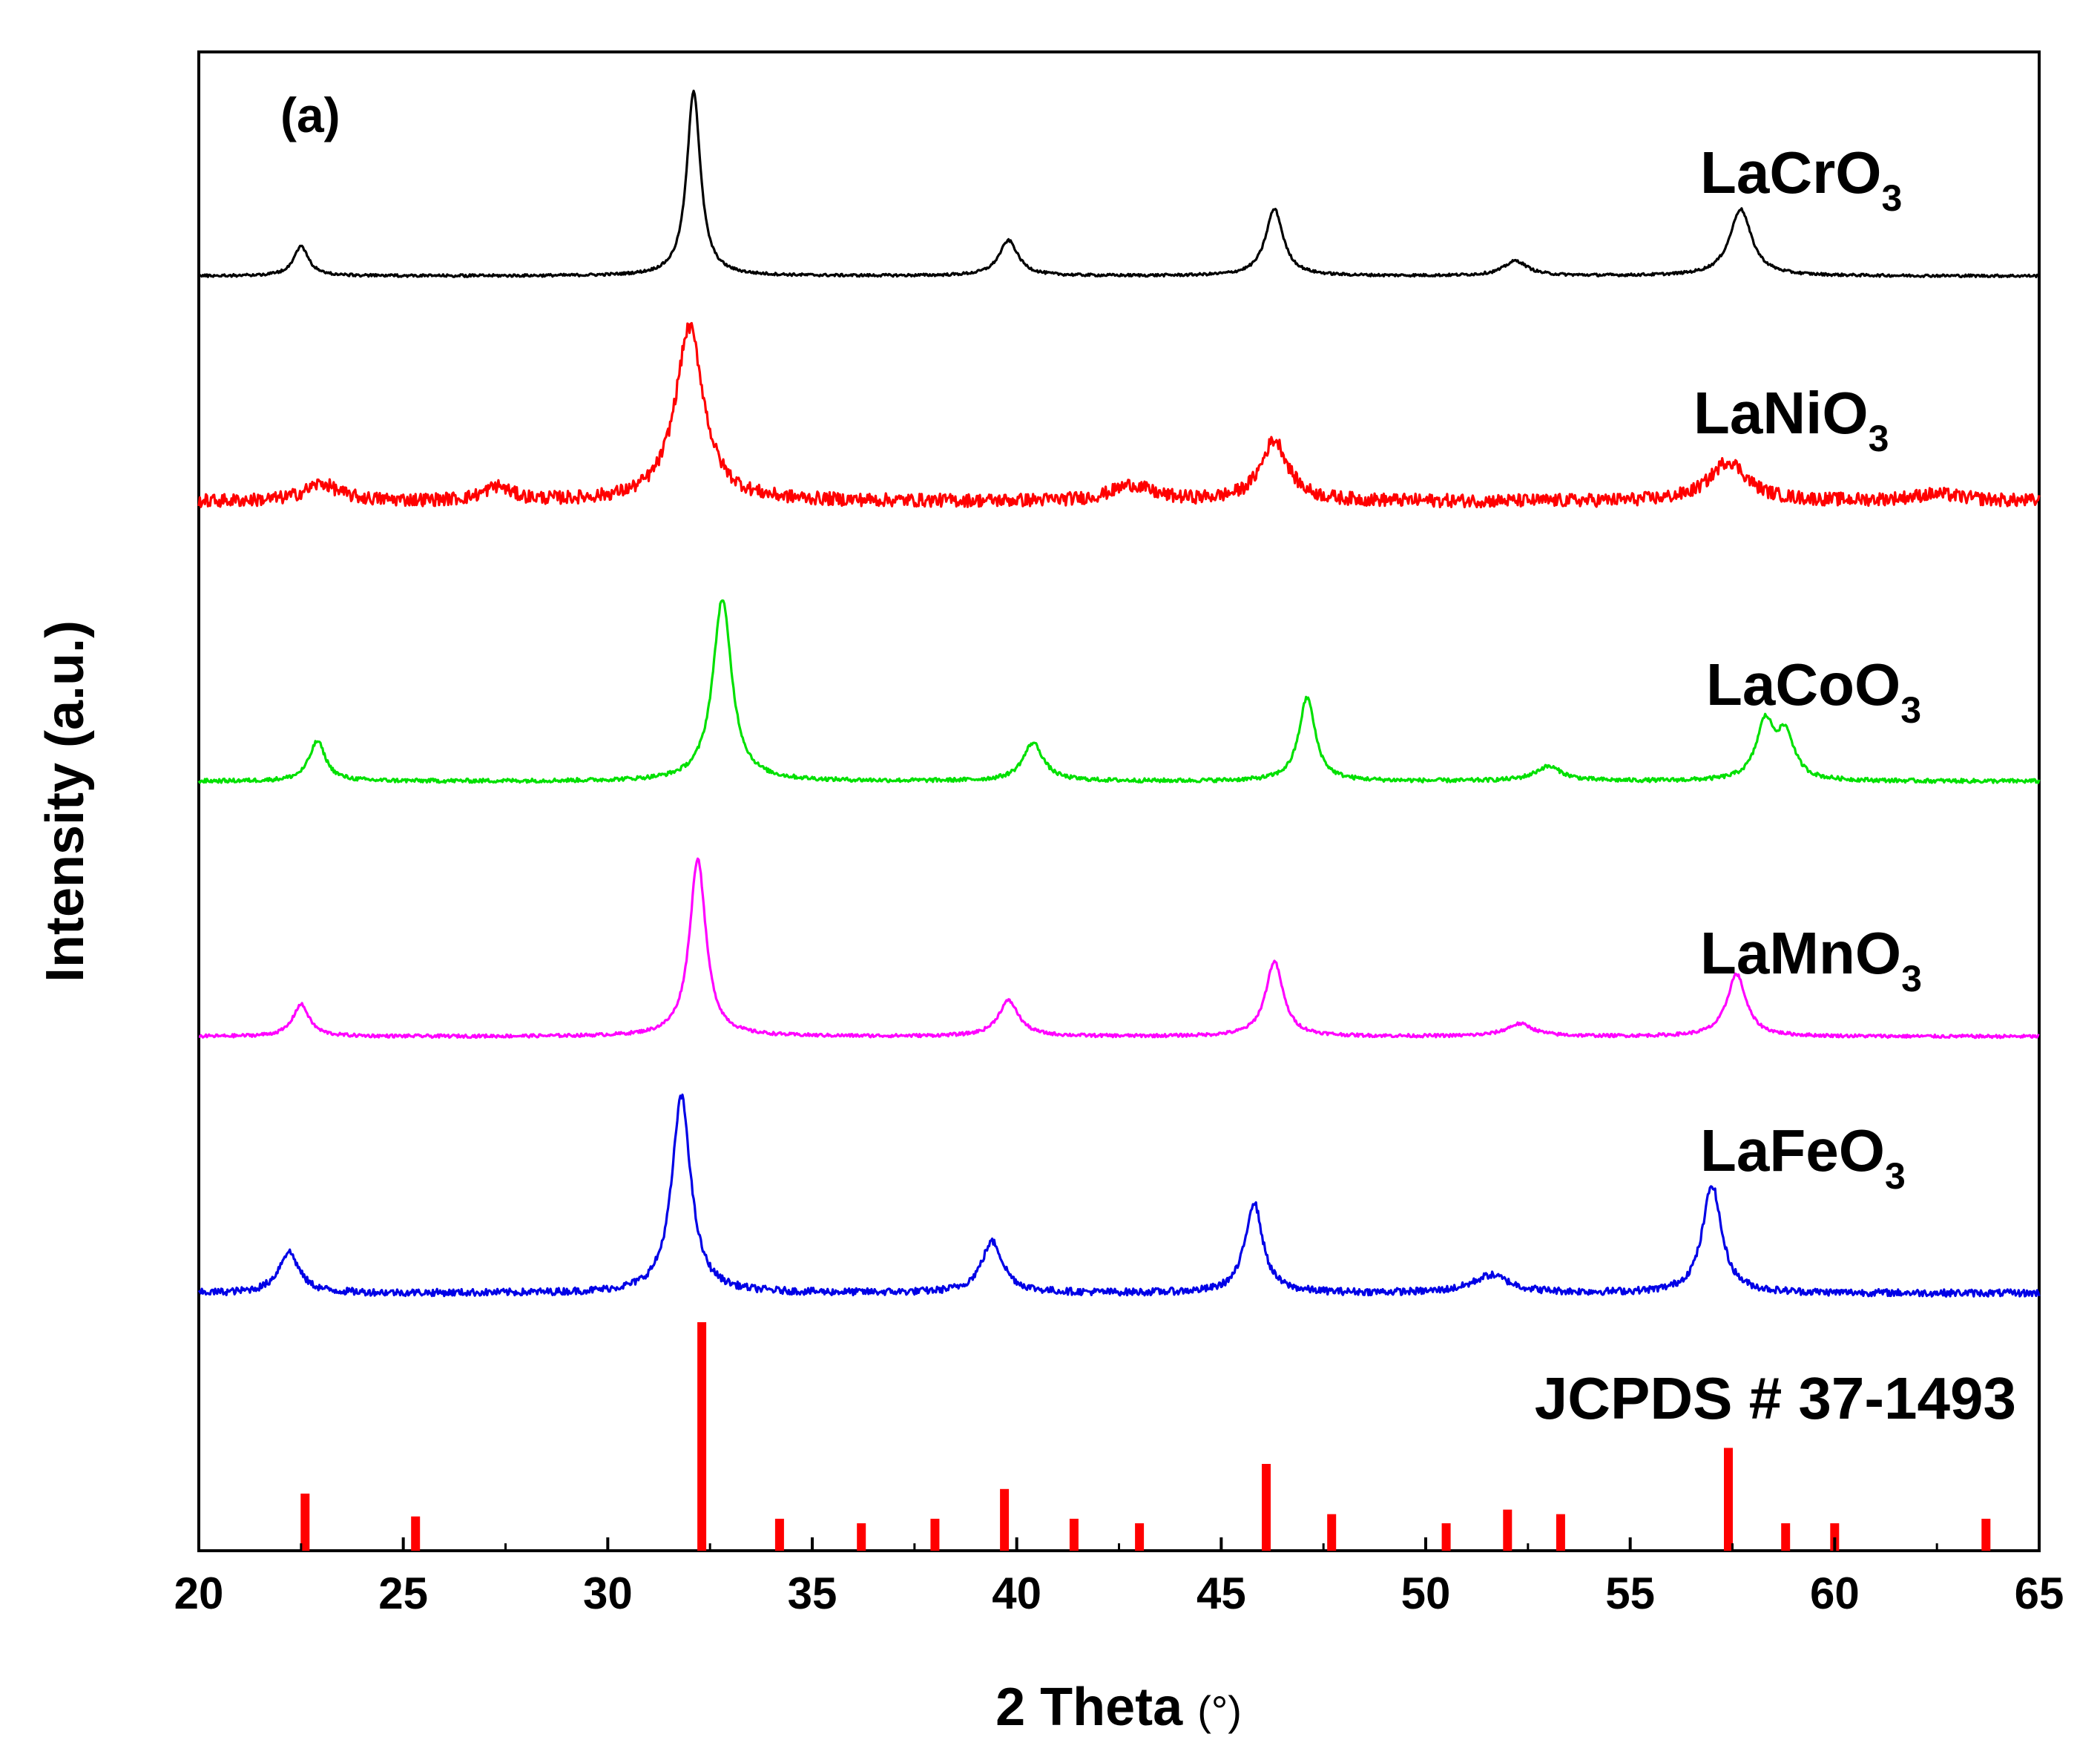 This screenshot has height=1757, width=2100. Describe the element at coordinates (812, 1593) in the screenshot. I see `x-tick-label: 35` at that location.